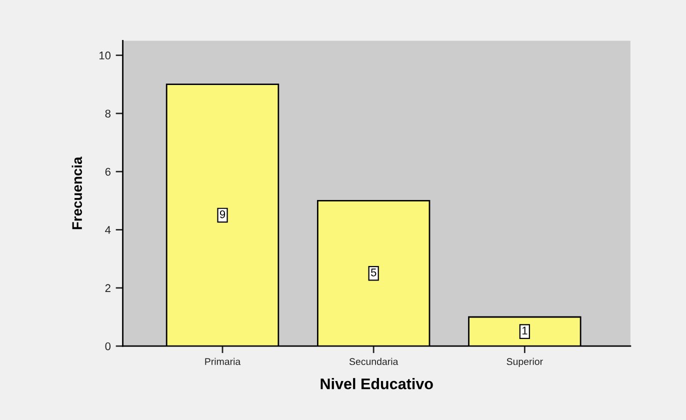 Image resolution: width=686 pixels, height=420 pixels. What do you see at coordinates (108, 230) in the screenshot?
I see `y-tick-label: 4` at bounding box center [108, 230].